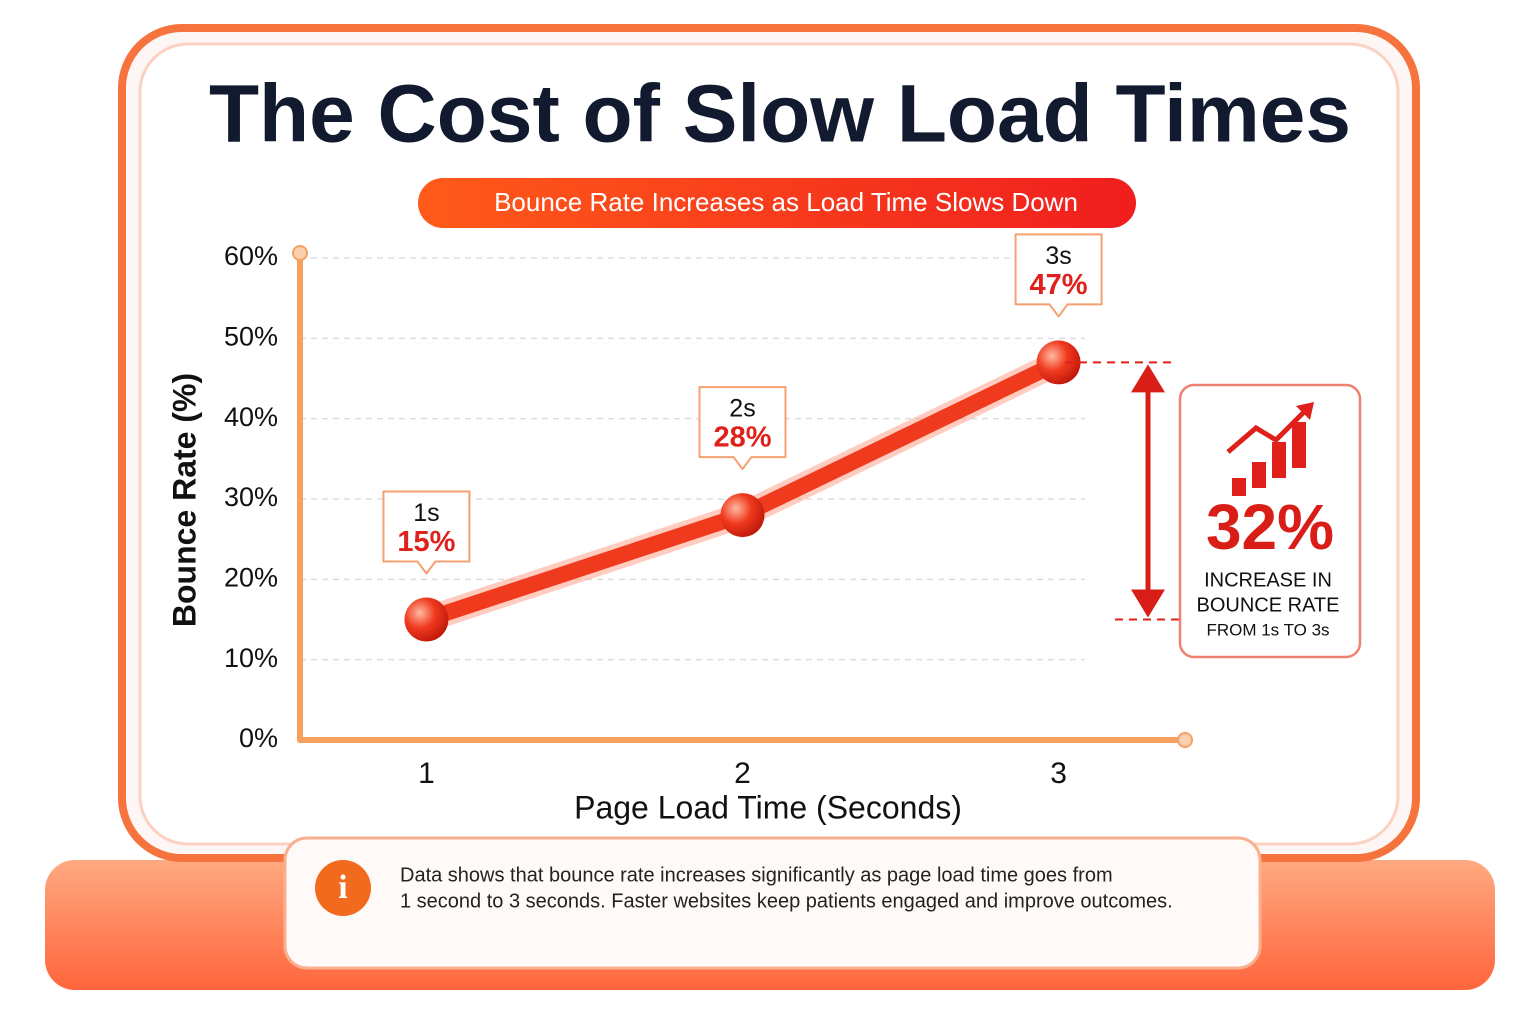  Describe the element at coordinates (251, 497) in the screenshot. I see `y-tick-label: 30%` at that location.